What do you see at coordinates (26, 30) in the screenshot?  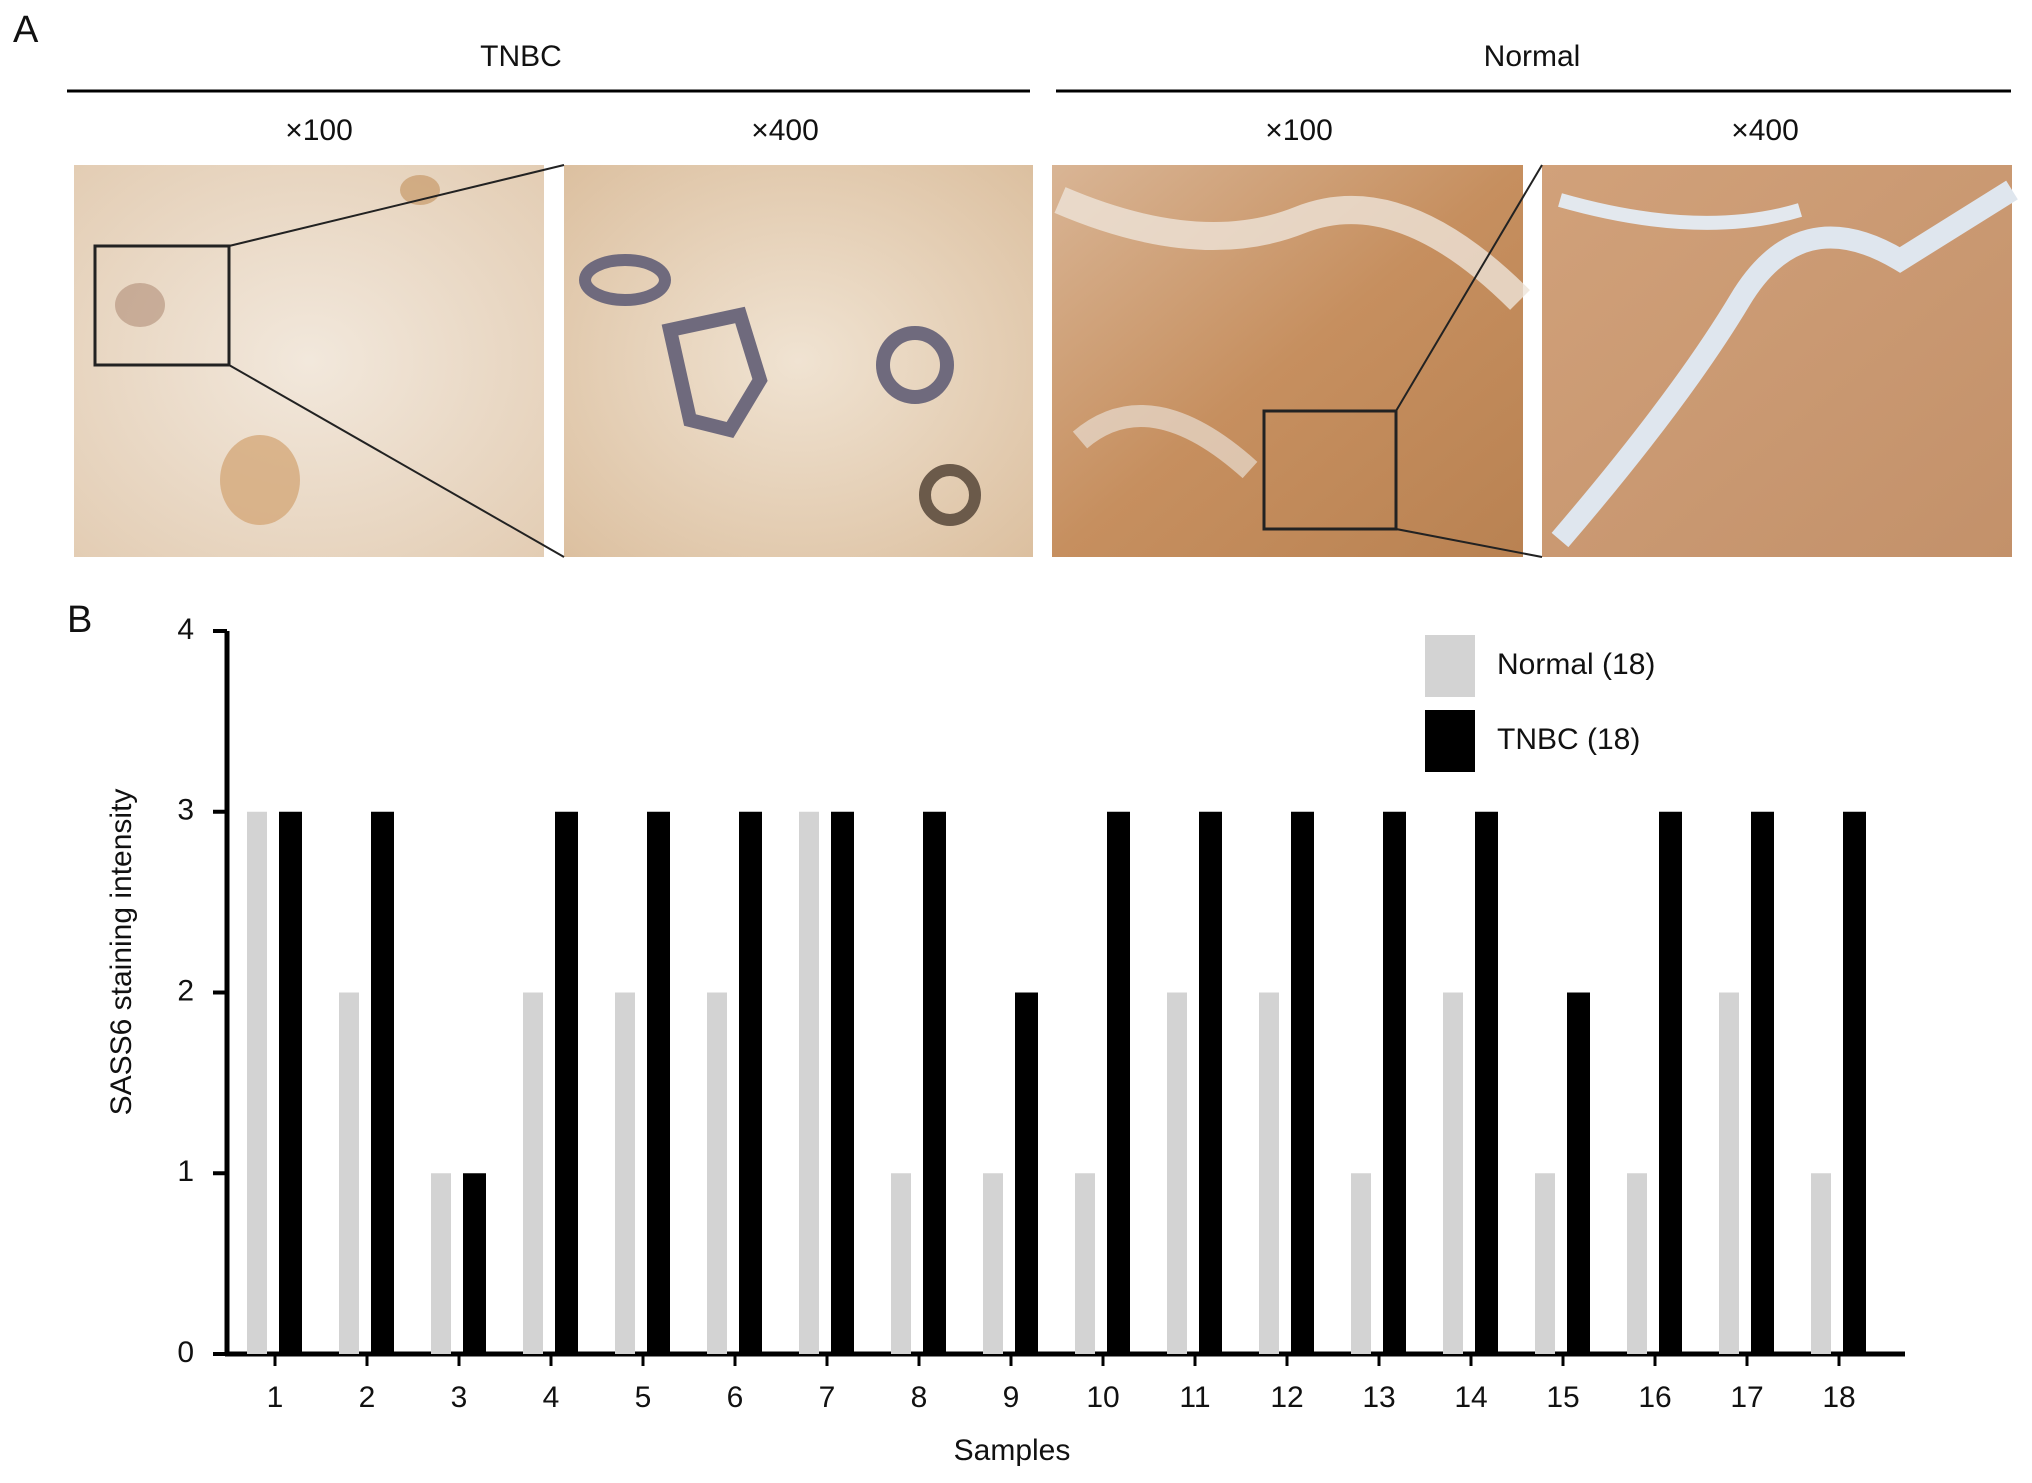 I see `panel-label: A` at bounding box center [26, 30].